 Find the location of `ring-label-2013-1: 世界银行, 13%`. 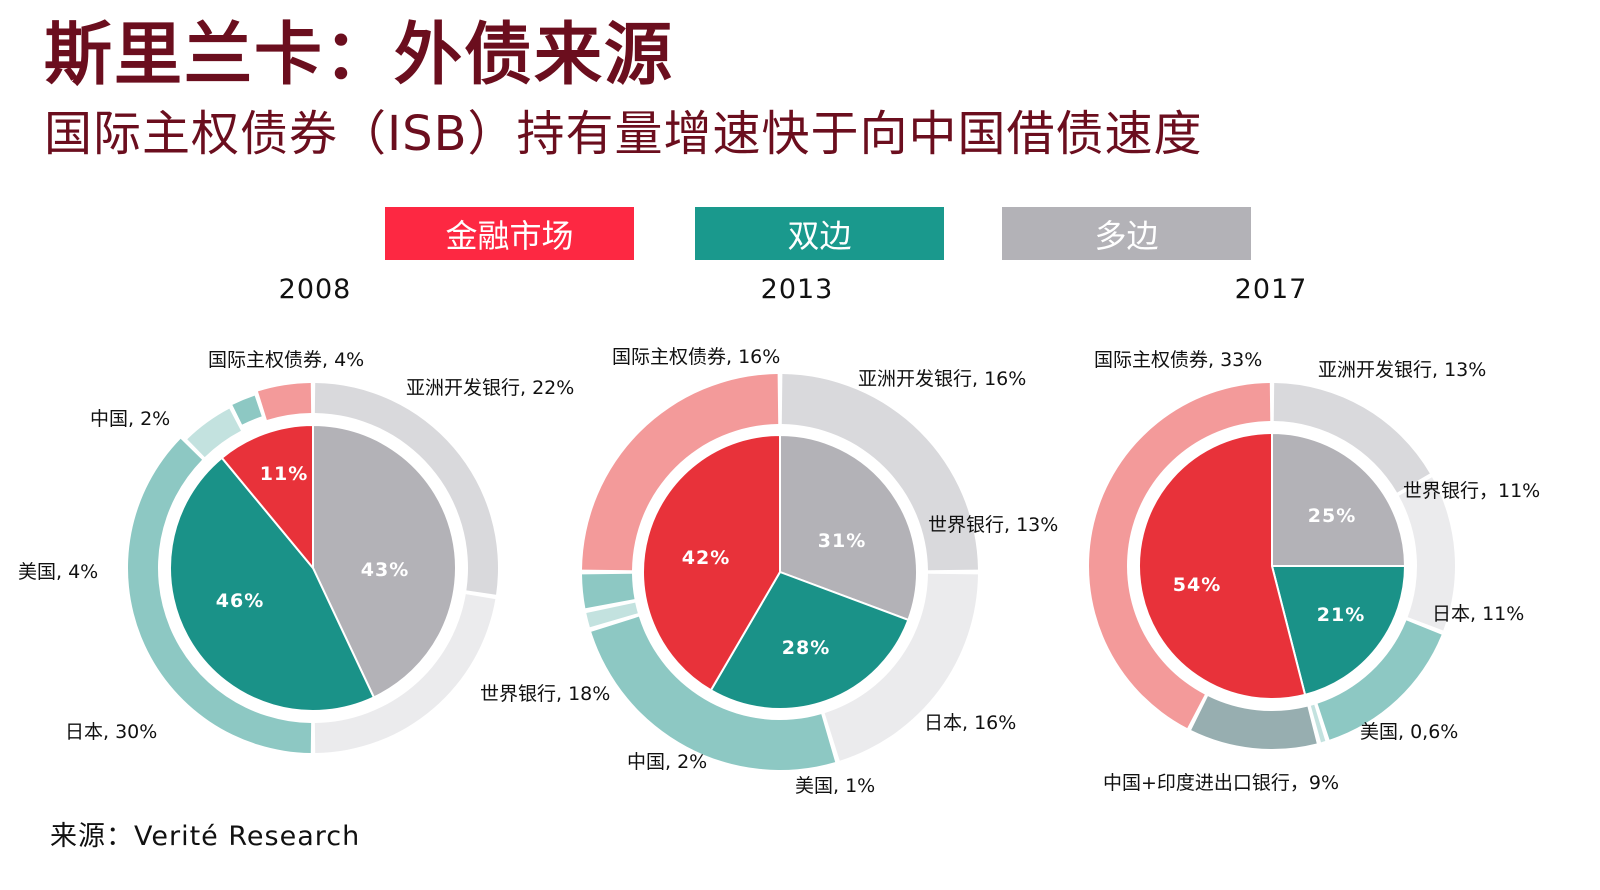

ring-label-2013-1: 世界银行, 13% is located at coordinates (993, 525).